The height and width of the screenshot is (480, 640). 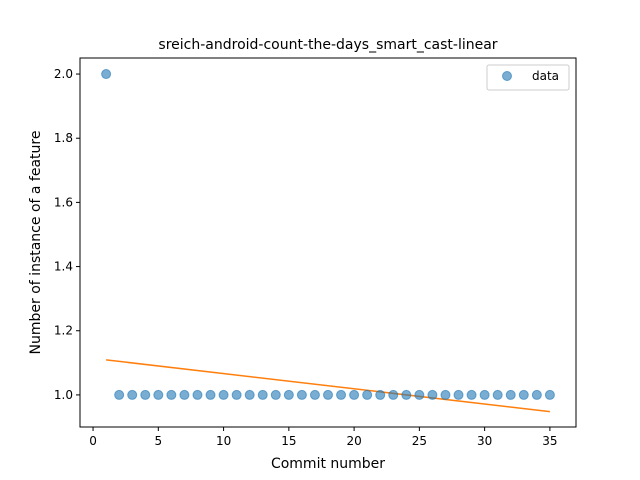 I want to click on x-tick-label: 30, so click(x=484, y=441).